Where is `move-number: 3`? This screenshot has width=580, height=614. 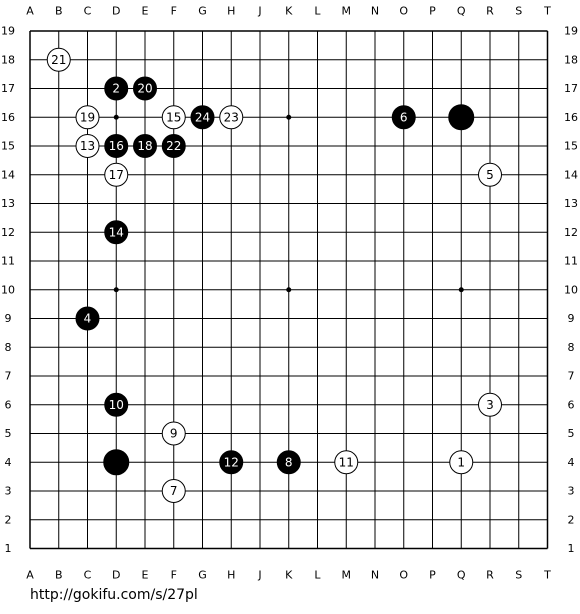
move-number: 3 is located at coordinates (490, 405).